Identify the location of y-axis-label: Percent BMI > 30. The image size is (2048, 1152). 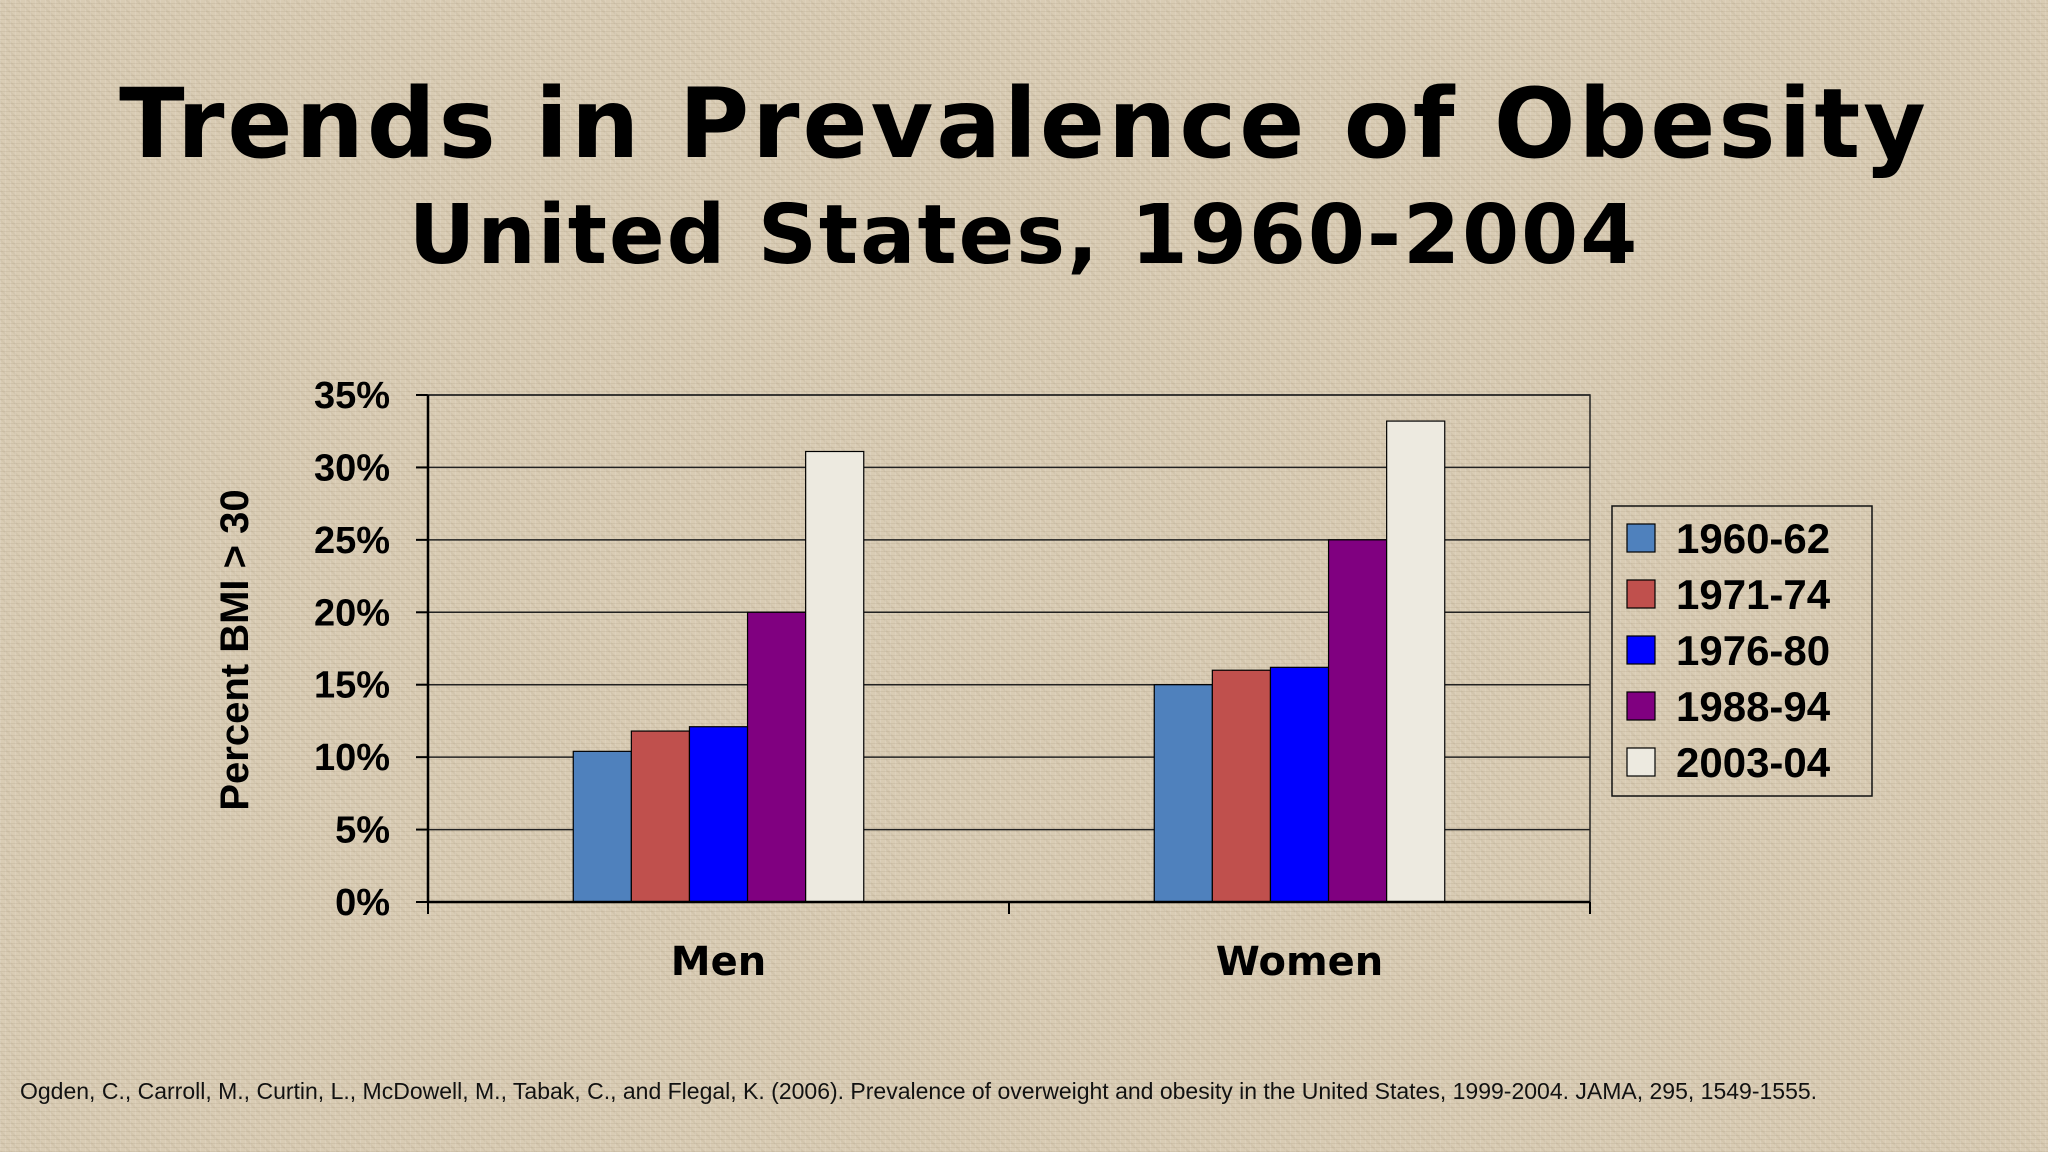
(235, 649).